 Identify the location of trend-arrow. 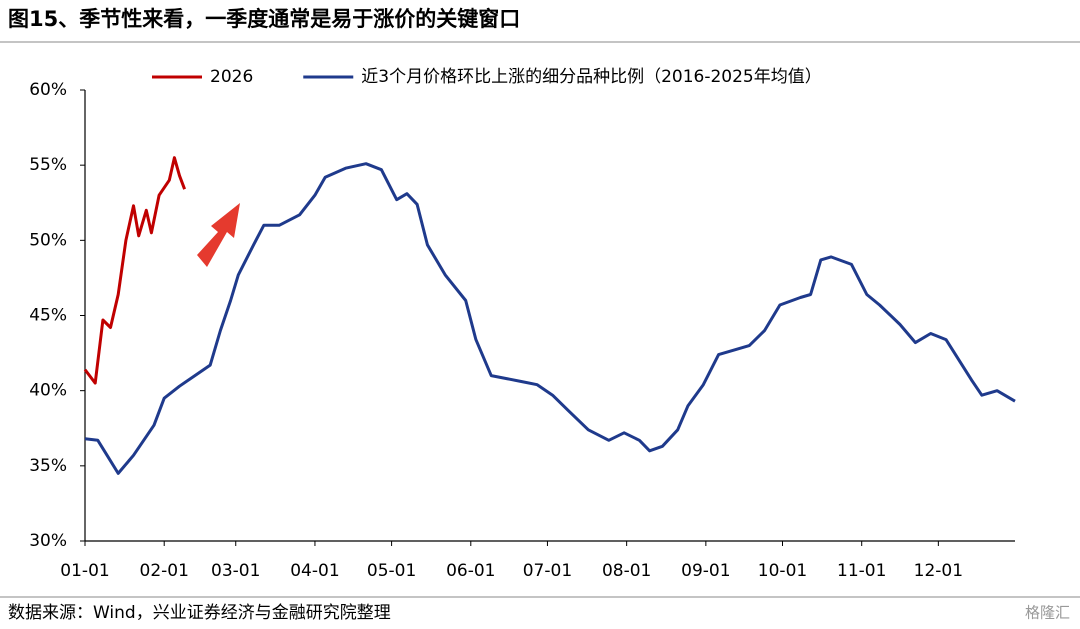
(218, 235).